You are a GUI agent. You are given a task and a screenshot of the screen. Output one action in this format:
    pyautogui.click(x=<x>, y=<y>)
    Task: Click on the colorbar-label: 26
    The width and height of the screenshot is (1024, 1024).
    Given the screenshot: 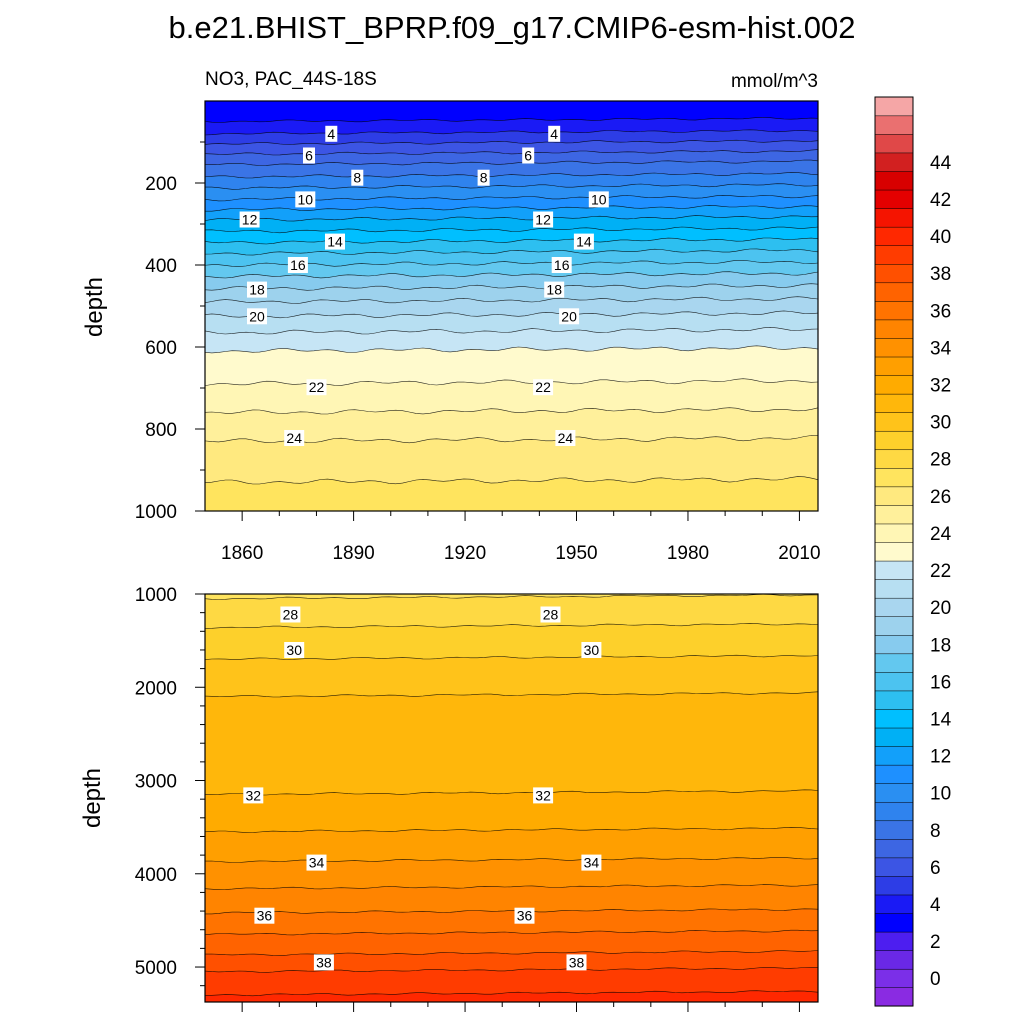 What is the action you would take?
    pyautogui.click(x=940, y=497)
    